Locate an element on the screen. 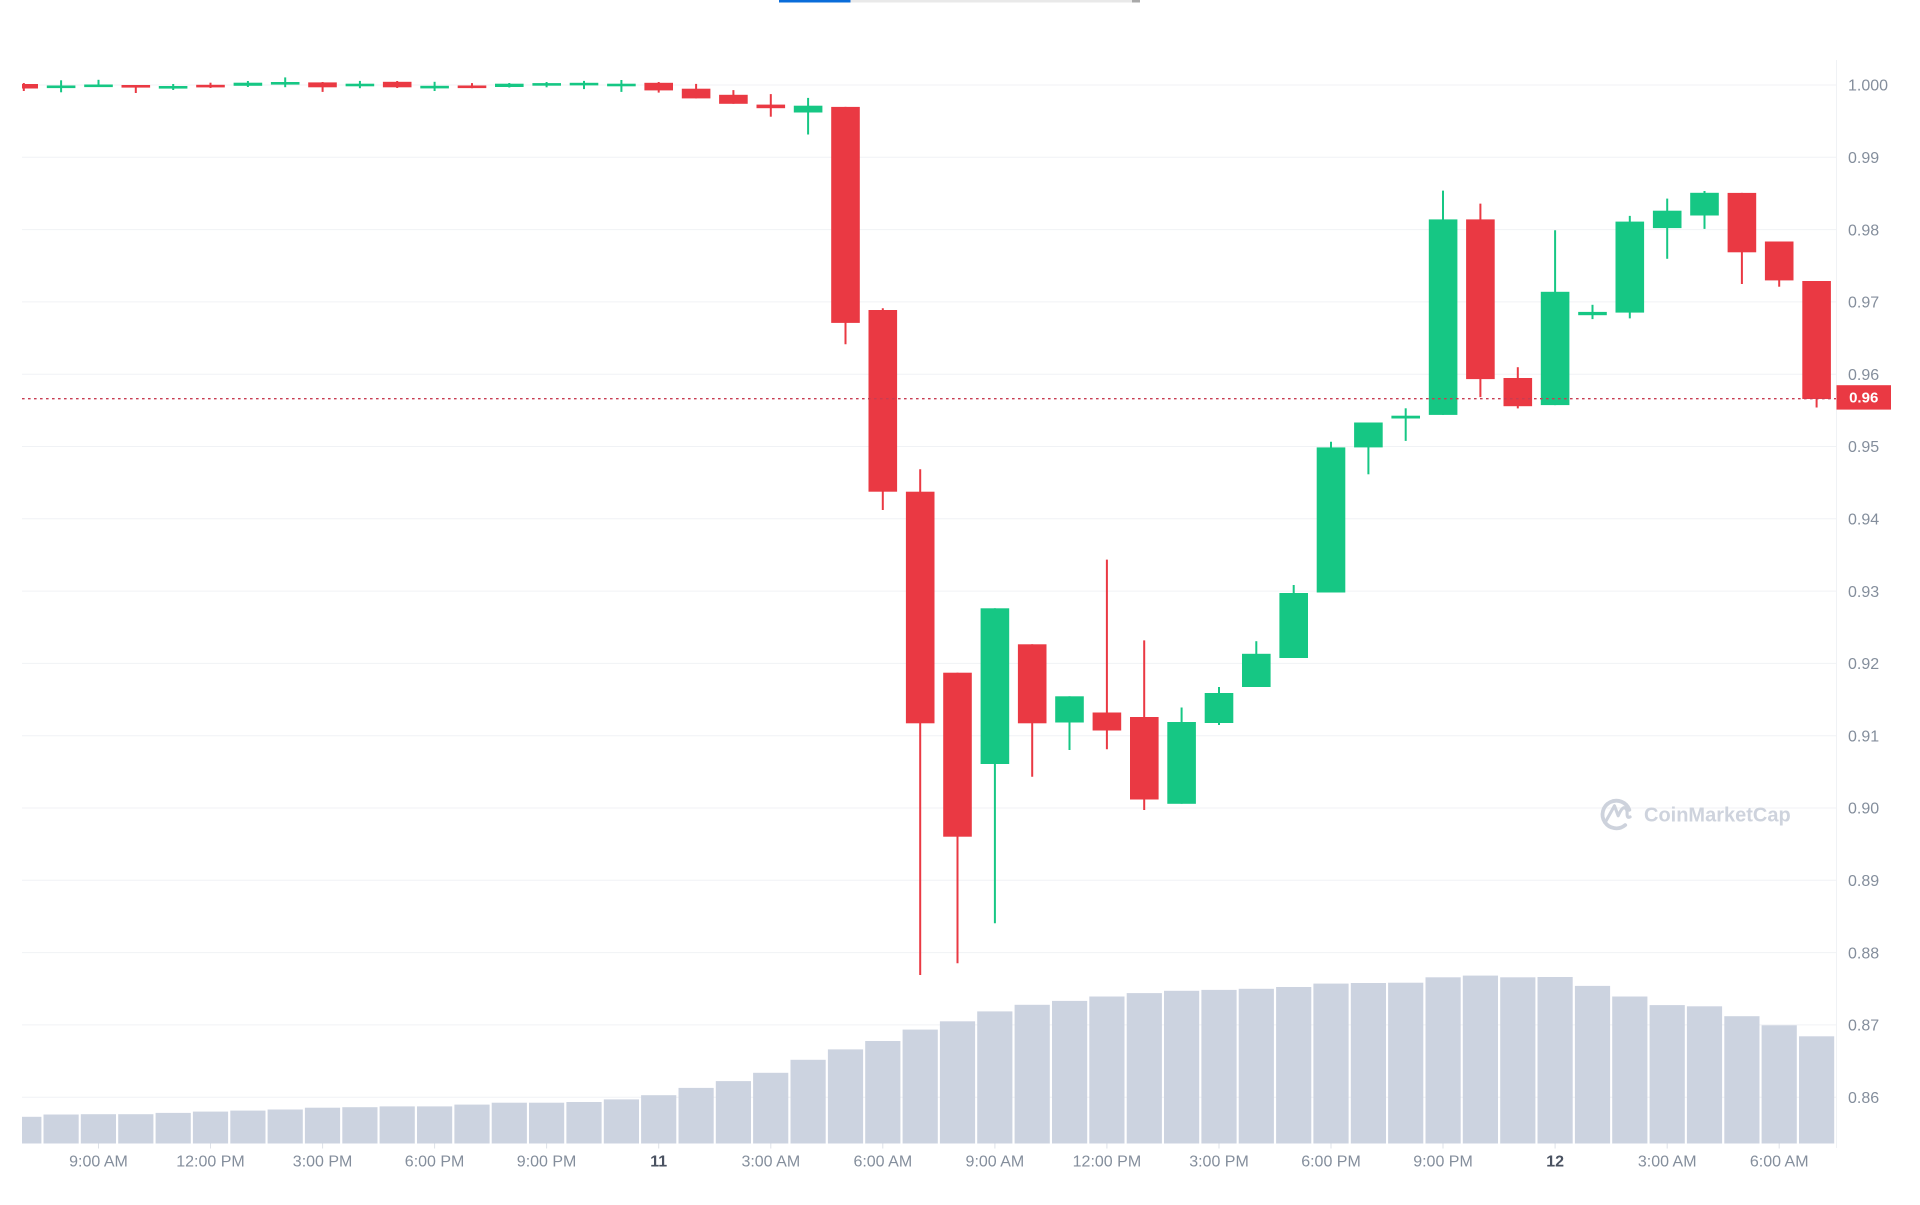 The width and height of the screenshot is (1920, 1205). svg-text: 0.91 is located at coordinates (1863, 736).